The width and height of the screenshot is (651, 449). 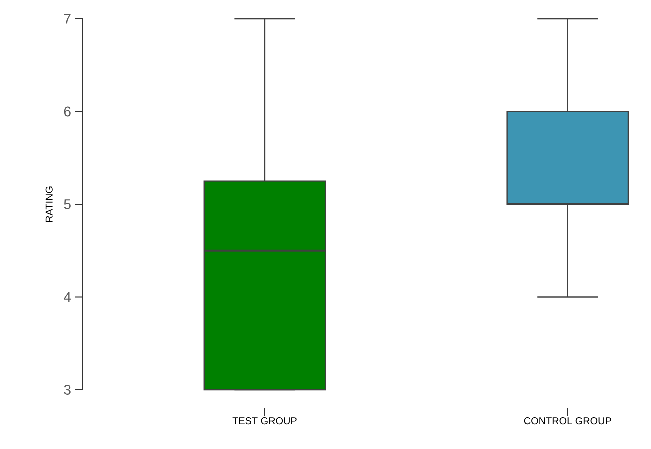 I want to click on y-tick-label: 3, so click(x=67, y=390).